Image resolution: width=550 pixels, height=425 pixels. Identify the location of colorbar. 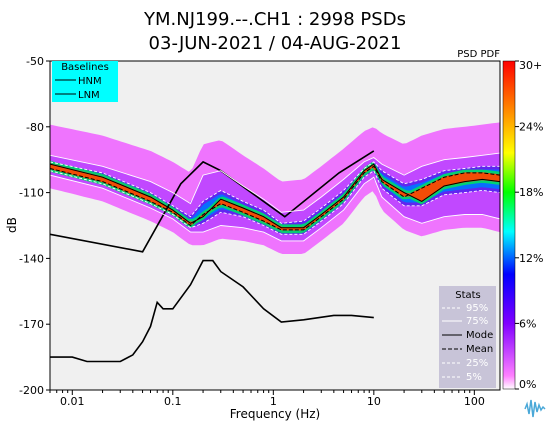
(509, 225).